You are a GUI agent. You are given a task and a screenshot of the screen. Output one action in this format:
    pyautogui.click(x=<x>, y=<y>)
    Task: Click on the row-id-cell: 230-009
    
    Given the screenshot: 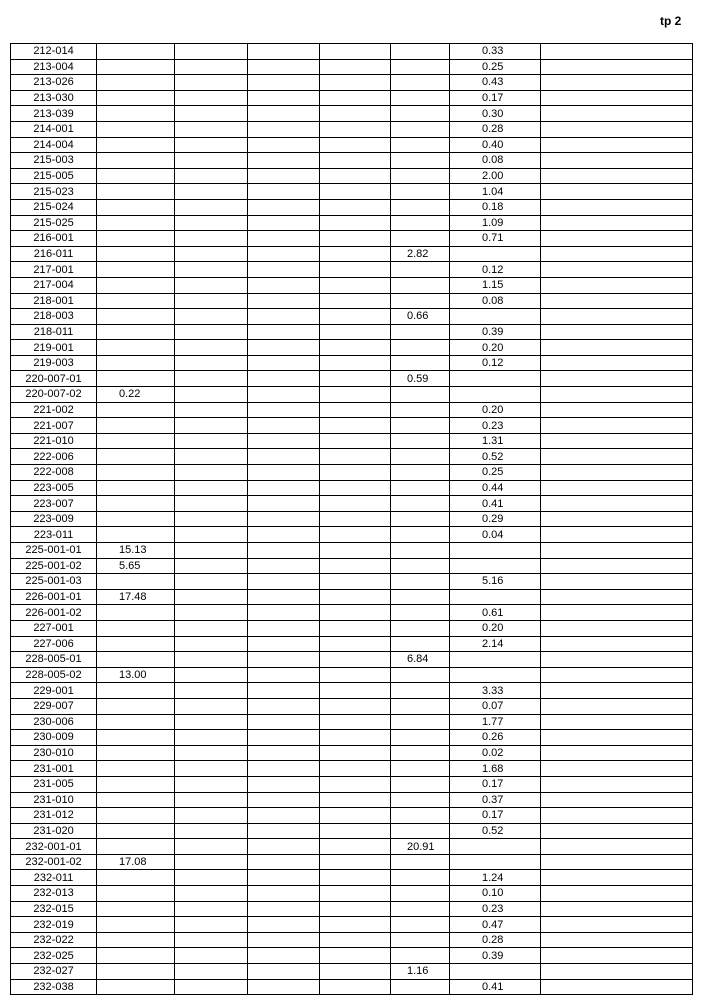 What is the action you would take?
    pyautogui.click(x=53, y=737)
    